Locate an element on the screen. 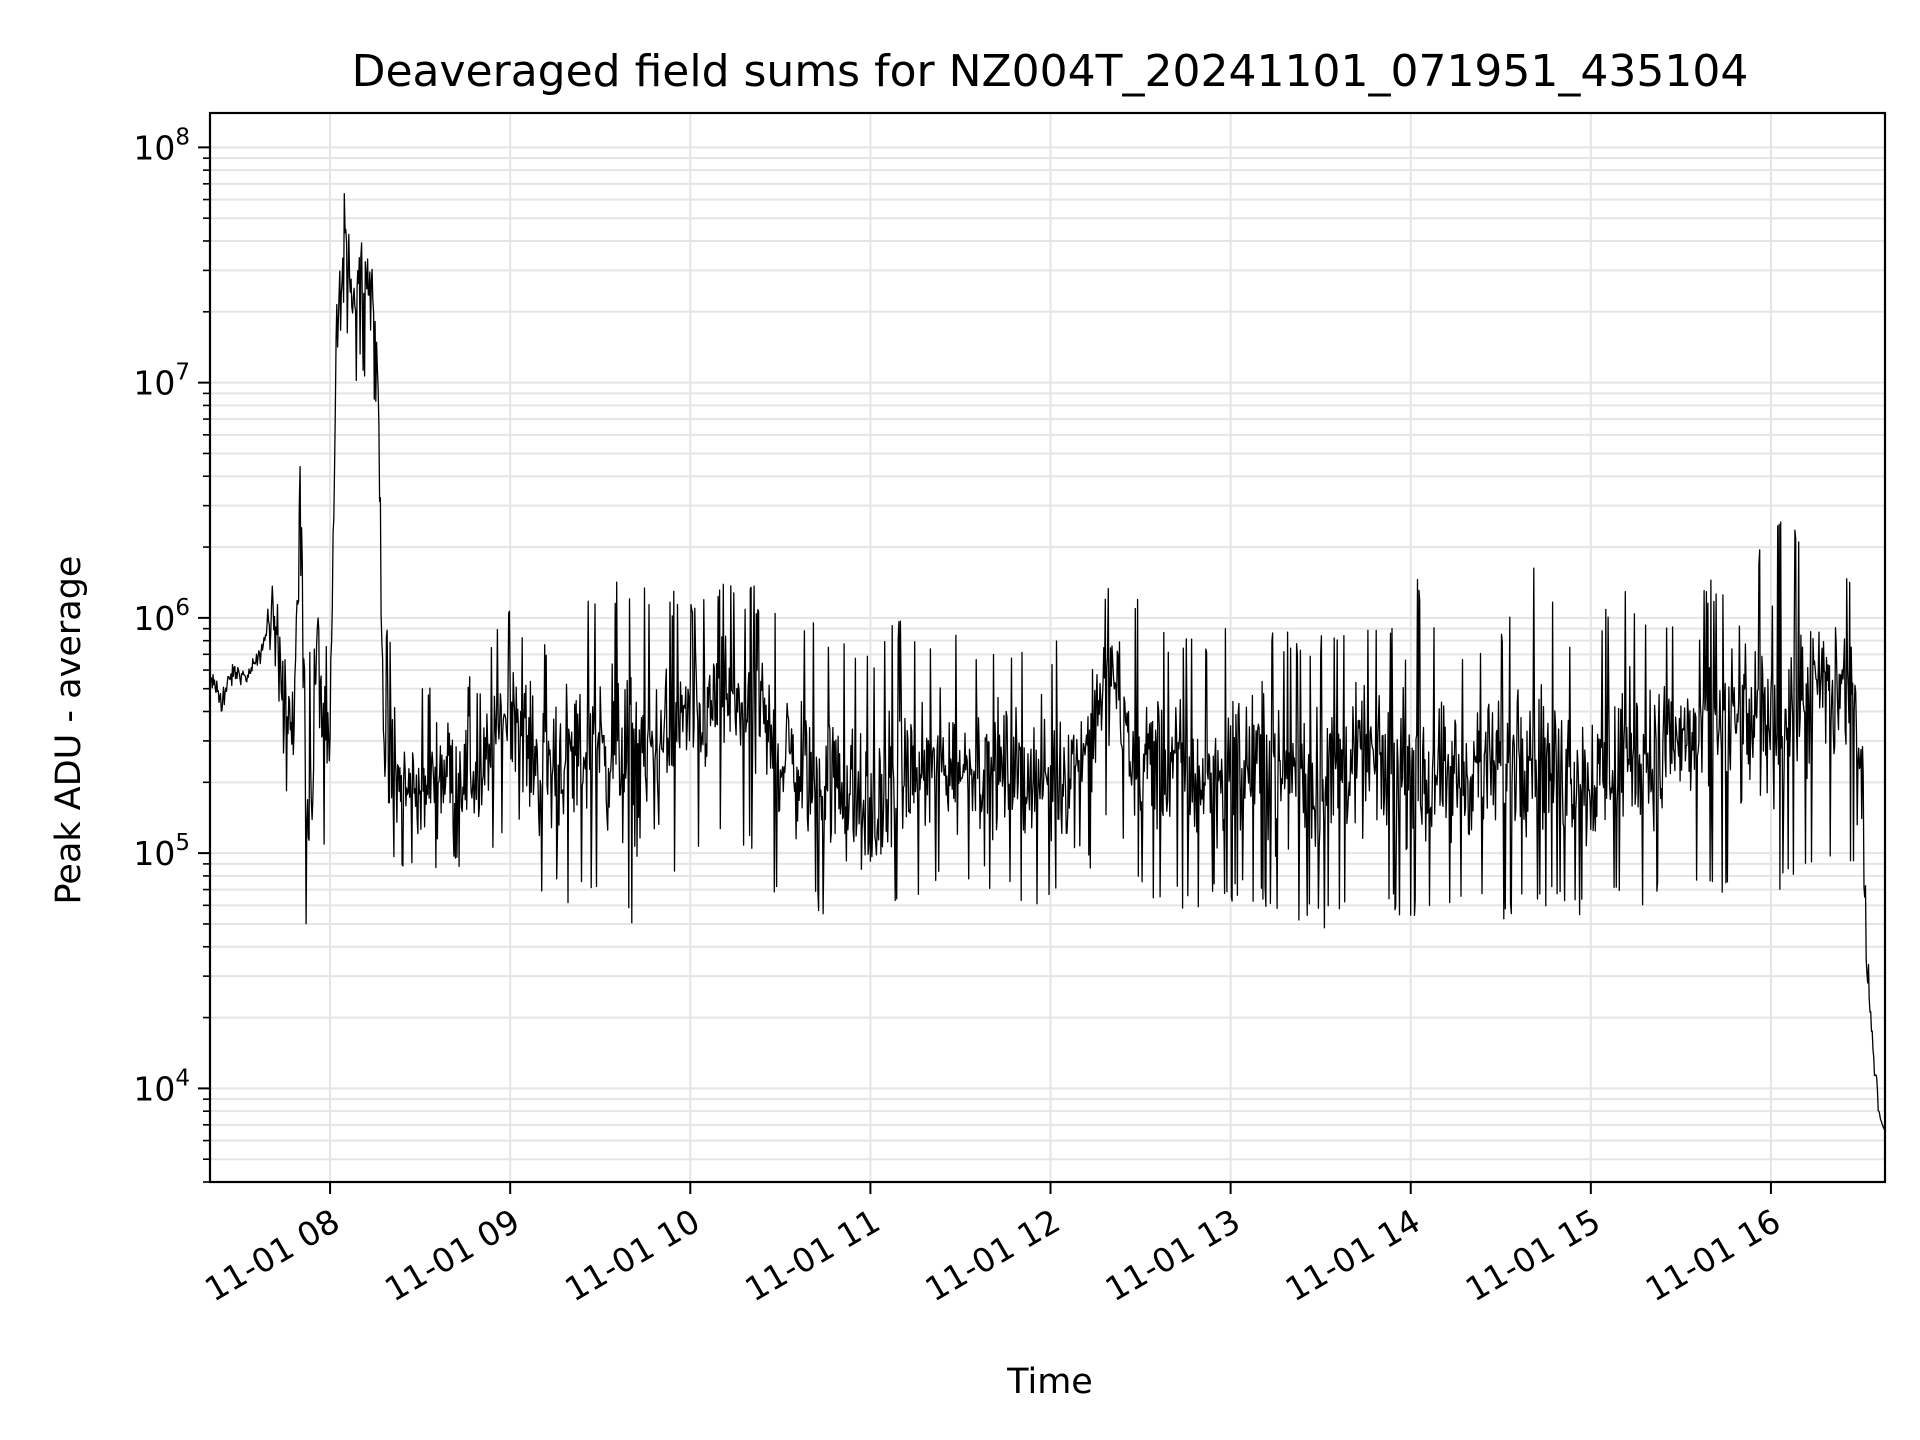  y-tick-label-exponent: 8 is located at coordinates (182, 137).